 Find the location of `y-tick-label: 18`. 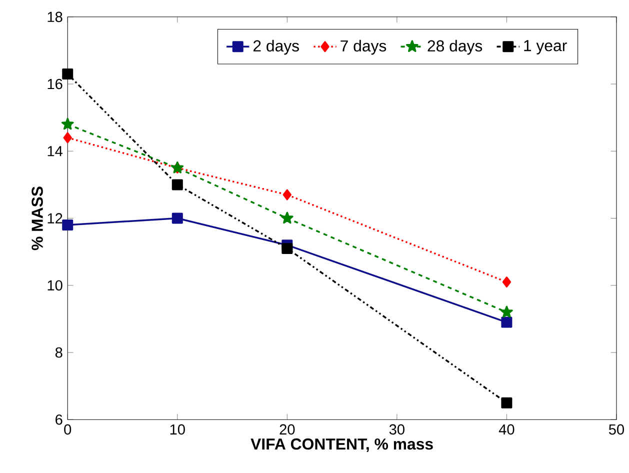

y-tick-label: 18 is located at coordinates (55, 17).